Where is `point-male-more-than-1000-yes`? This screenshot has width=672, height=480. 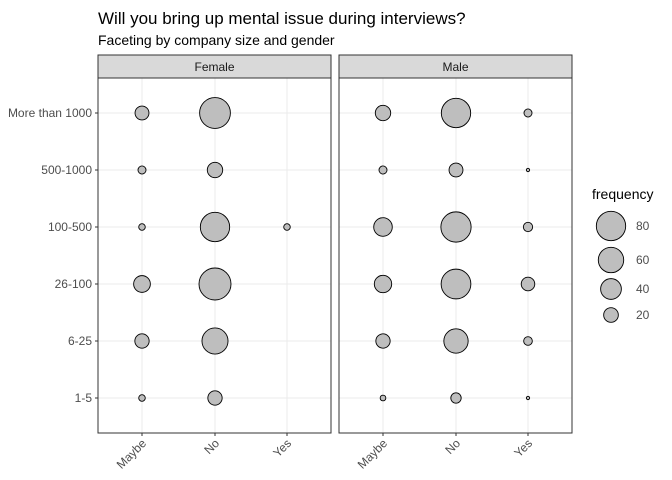 point-male-more-than-1000-yes is located at coordinates (528, 113).